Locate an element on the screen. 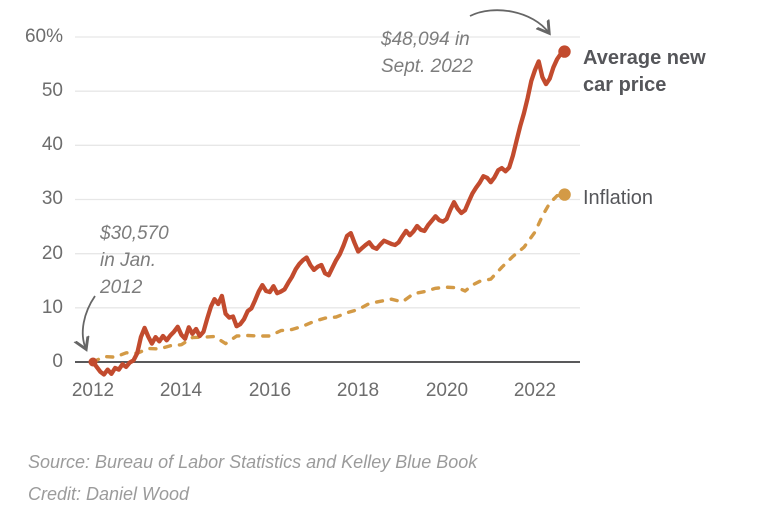  series-label-inflation: Inflation is located at coordinates (618, 198).